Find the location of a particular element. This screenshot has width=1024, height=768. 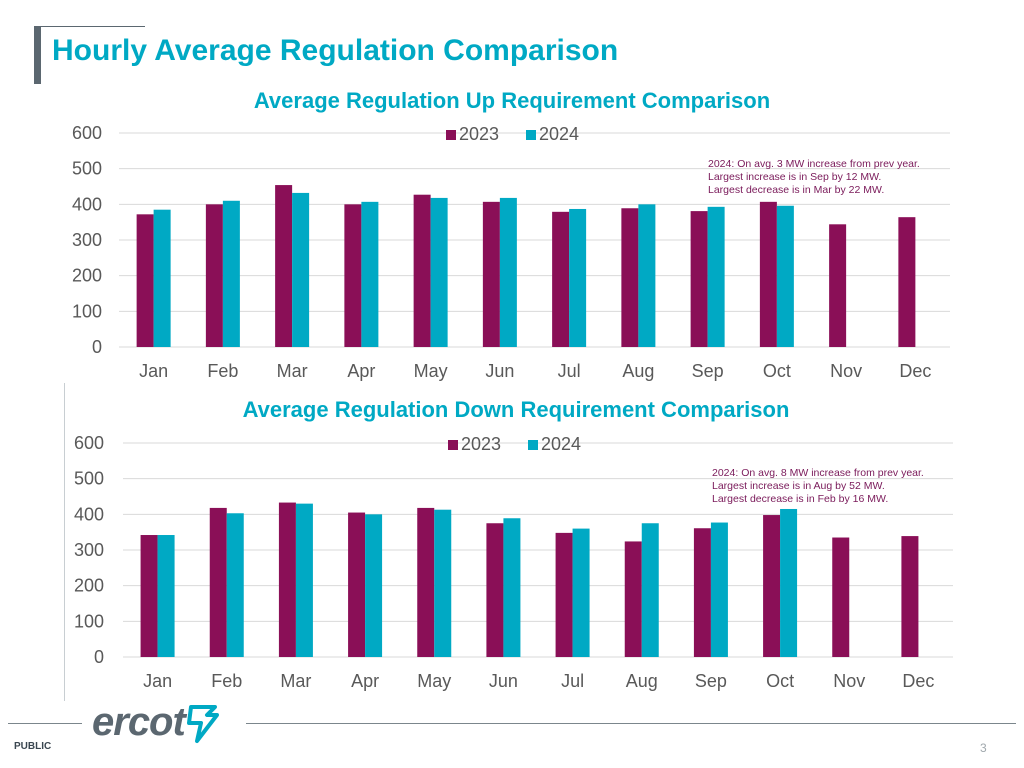

y-tick-label: 500 is located at coordinates (87, 169).